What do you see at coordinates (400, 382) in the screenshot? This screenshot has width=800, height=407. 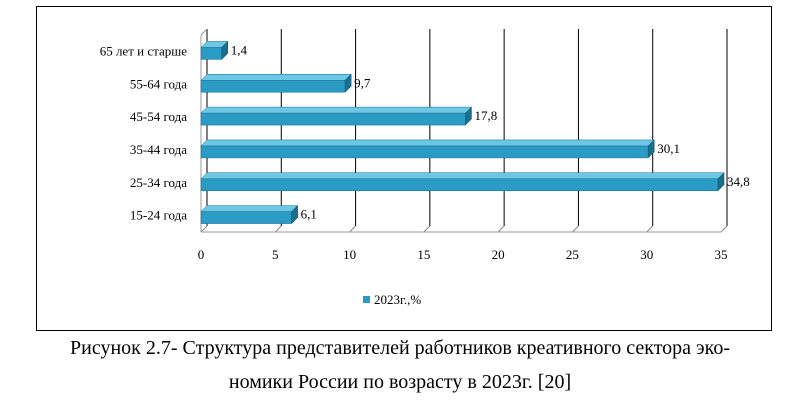 I see `figure-caption-line-2: номики России по возрасту в 2023г. [20]` at bounding box center [400, 382].